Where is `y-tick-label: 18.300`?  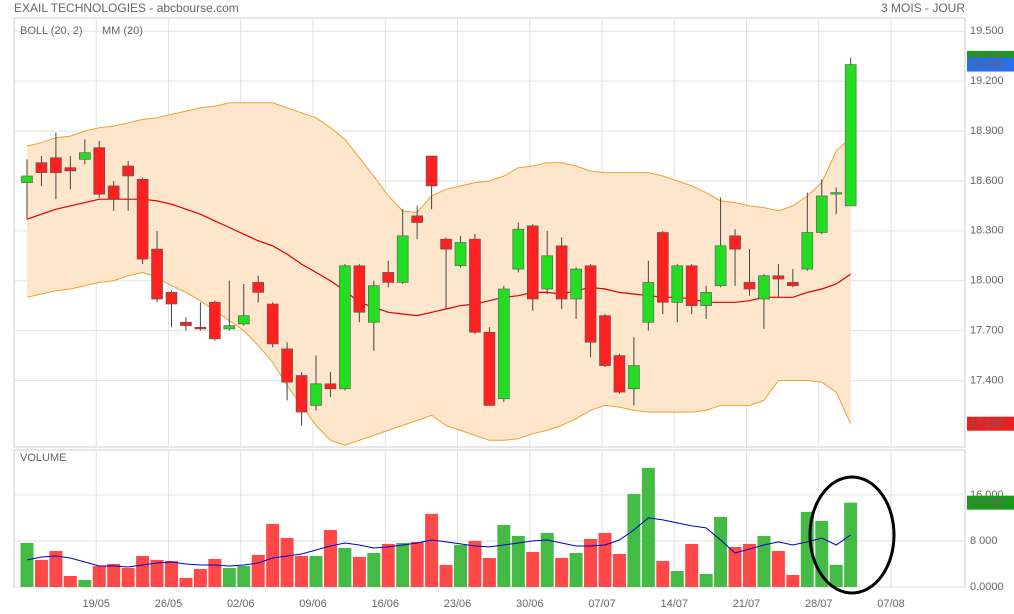
y-tick-label: 18.300 is located at coordinates (987, 231).